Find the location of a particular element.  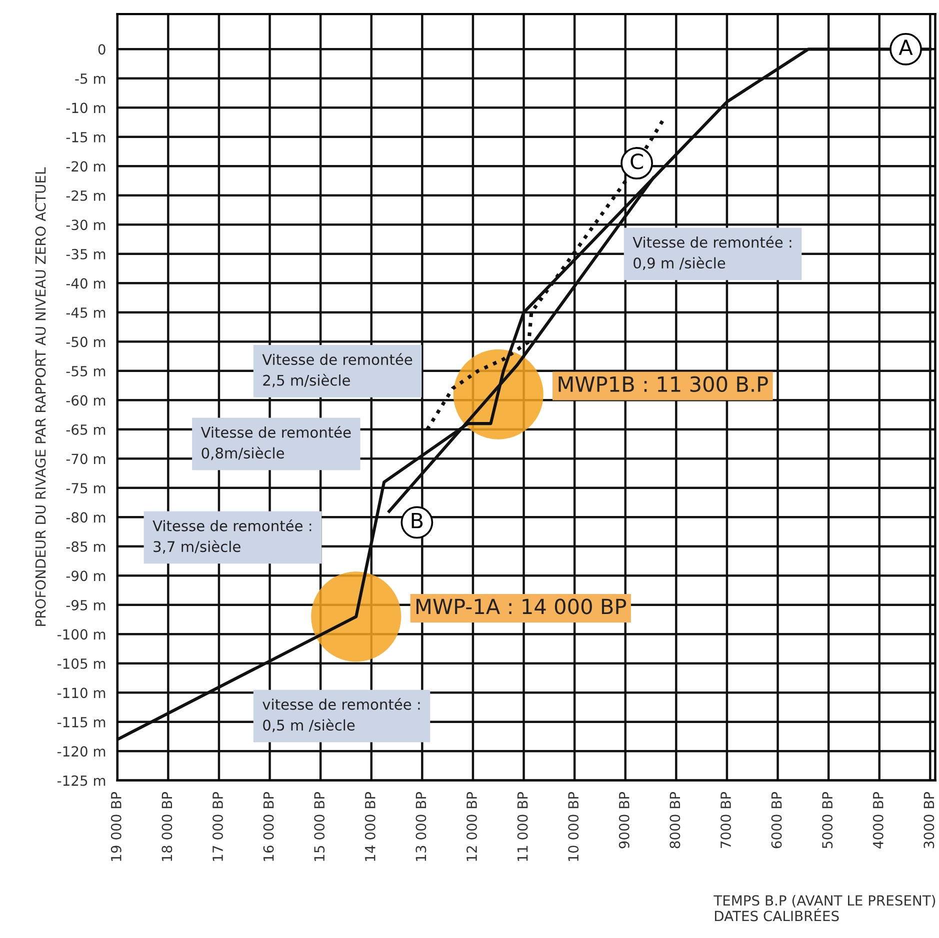

x-tick-label: 8000 BP is located at coordinates (675, 820).